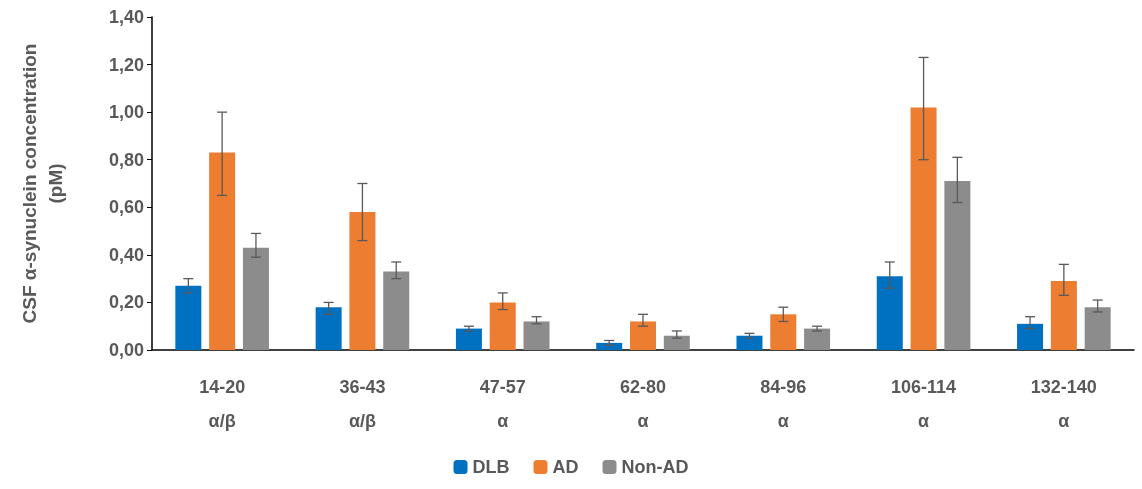  Describe the element at coordinates (362, 404) in the screenshot. I see `x-tick-label: 36-43 α/β` at that location.